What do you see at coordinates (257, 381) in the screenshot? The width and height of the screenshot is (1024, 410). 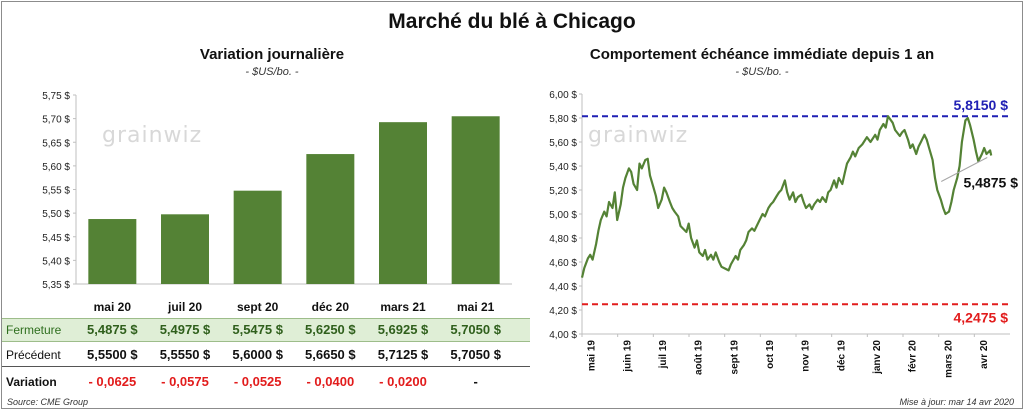 I see `table-cell: - 0,0525` at bounding box center [257, 381].